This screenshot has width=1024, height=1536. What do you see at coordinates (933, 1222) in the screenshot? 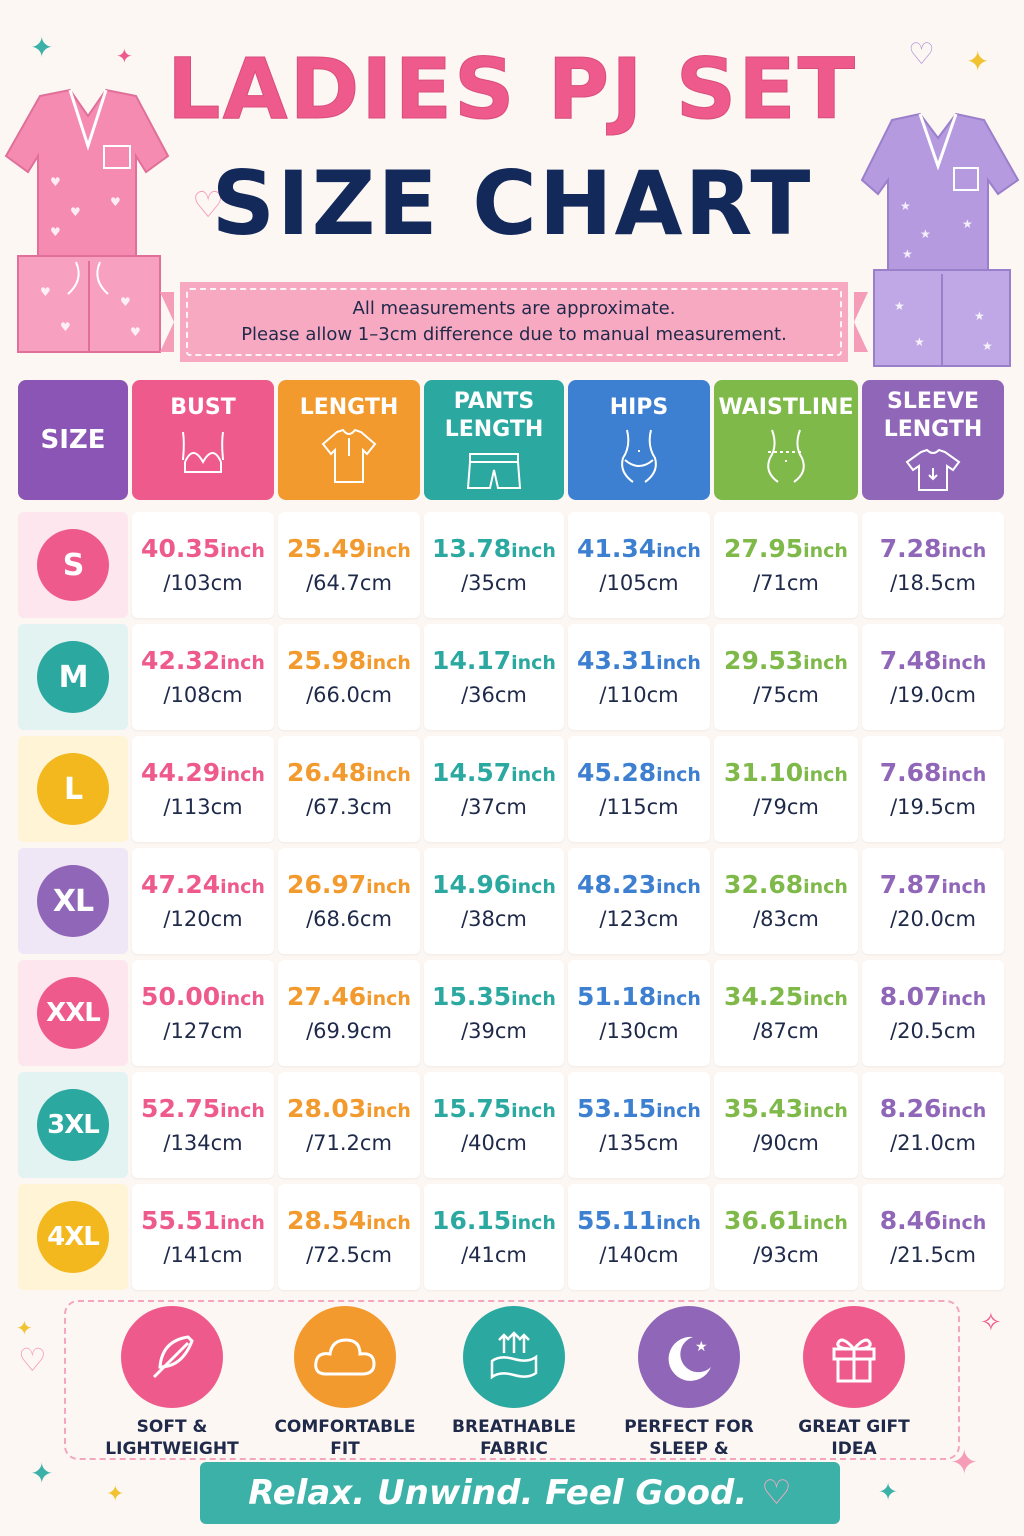
I see `inch-value: 8.46inch` at bounding box center [933, 1222].